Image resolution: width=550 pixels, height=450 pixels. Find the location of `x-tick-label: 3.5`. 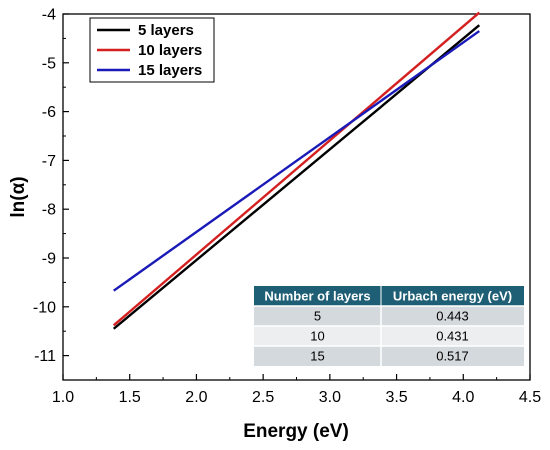

x-tick-label: 3.5 is located at coordinates (396, 397).